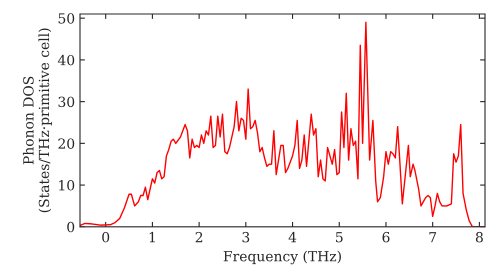  I want to click on y-tick-label: 50, so click(66, 18).